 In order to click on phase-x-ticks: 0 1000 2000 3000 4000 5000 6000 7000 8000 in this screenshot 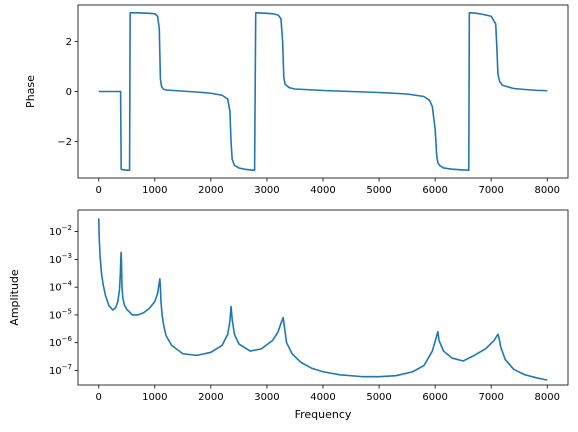, I will do `click(328, 187)`.